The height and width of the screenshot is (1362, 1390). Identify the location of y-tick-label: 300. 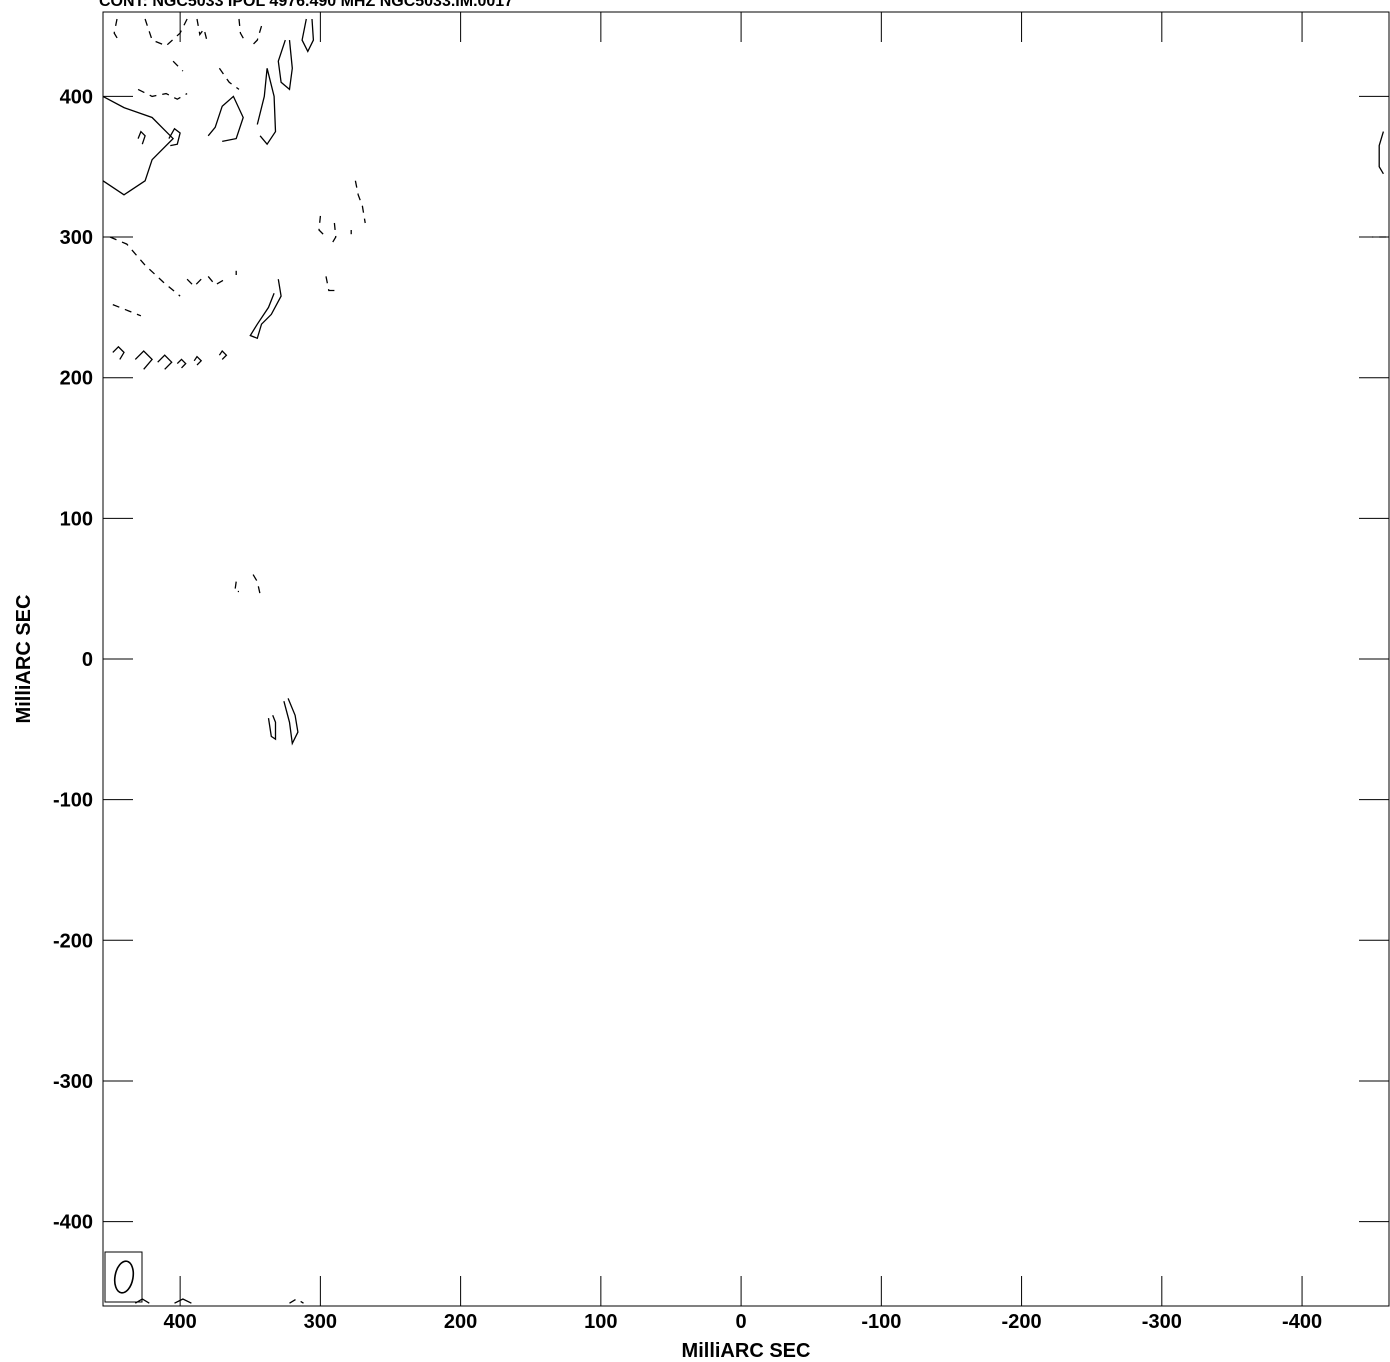
(76, 238).